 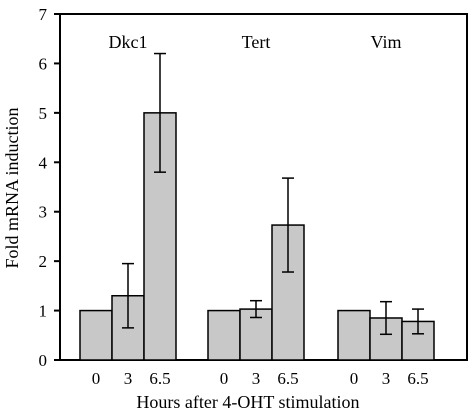 What do you see at coordinates (49, 187) in the screenshot?
I see `y-axis: 0 1 2 3 4 5 6 7` at bounding box center [49, 187].